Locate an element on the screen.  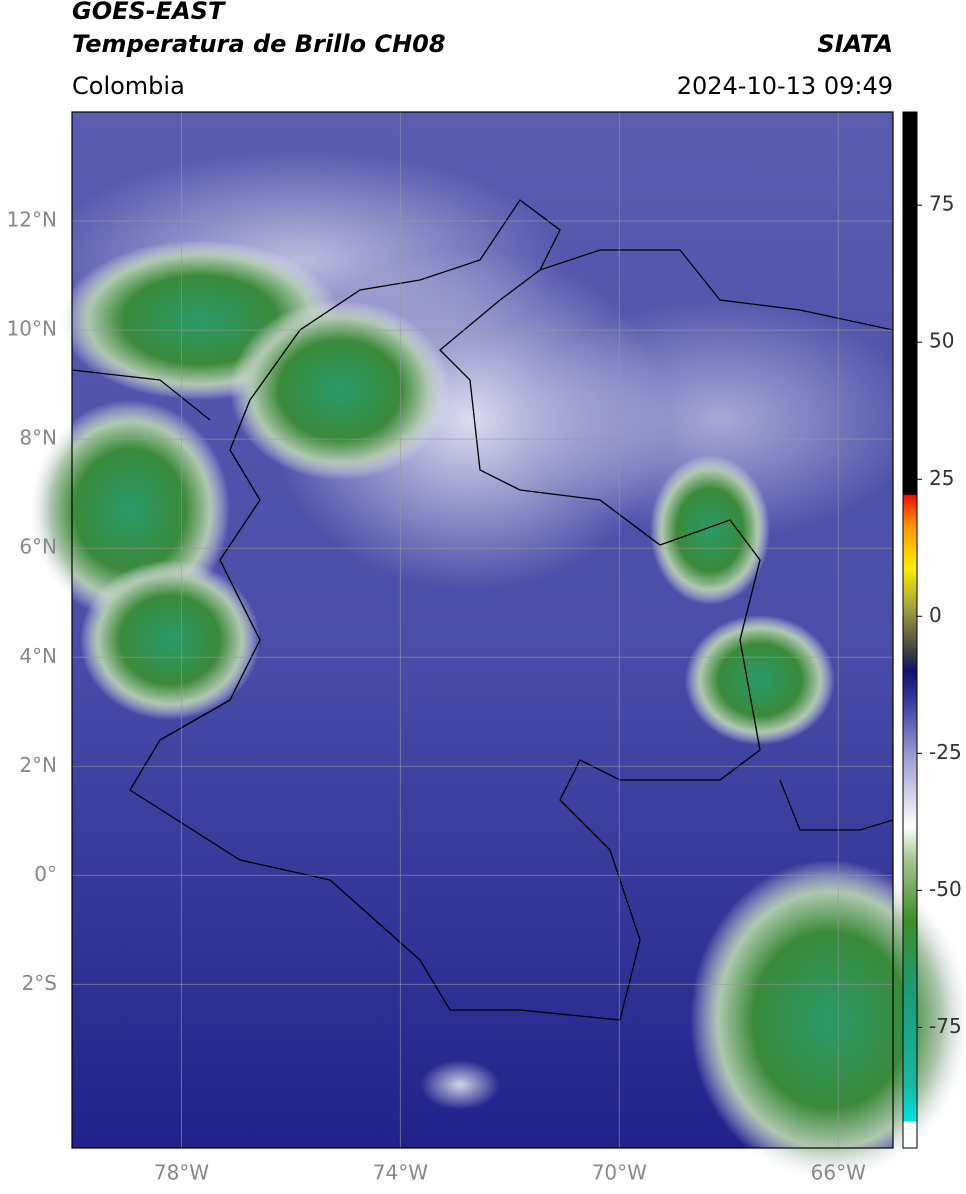
colorbar-tick-label: 50 is located at coordinates (941, 341).